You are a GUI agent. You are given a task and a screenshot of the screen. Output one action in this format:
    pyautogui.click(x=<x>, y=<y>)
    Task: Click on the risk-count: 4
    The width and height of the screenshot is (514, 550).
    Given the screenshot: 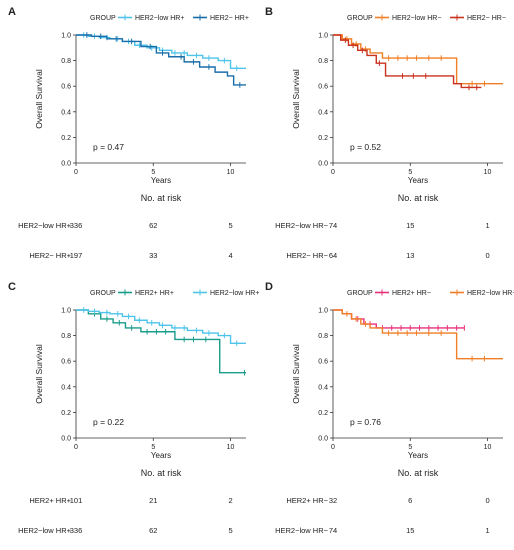 What is the action you would take?
    pyautogui.click(x=230, y=255)
    